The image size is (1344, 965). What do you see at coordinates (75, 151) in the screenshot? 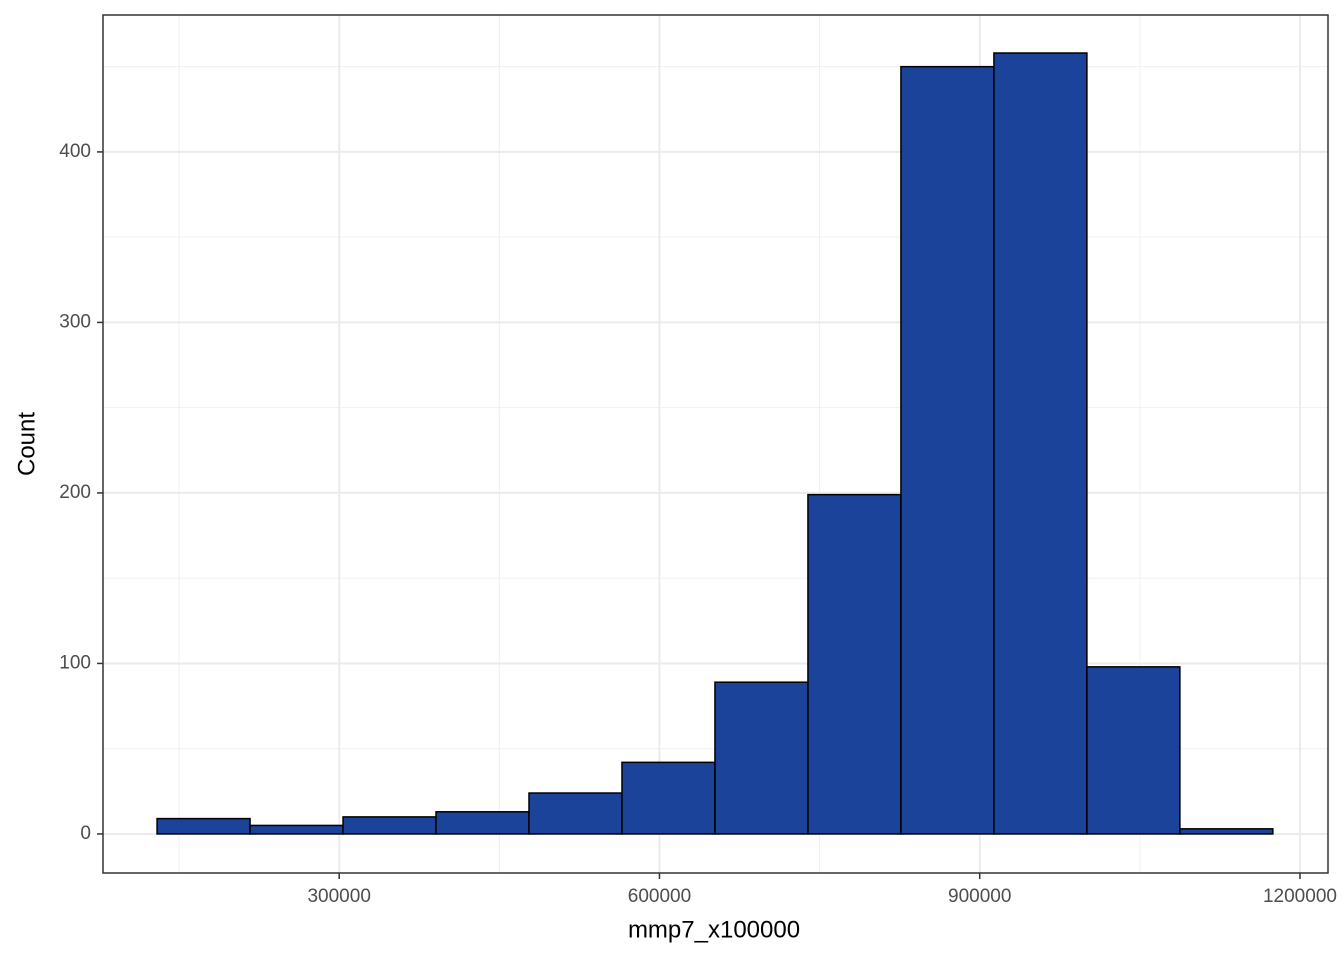
I see `y-tick-label: 400` at bounding box center [75, 151].